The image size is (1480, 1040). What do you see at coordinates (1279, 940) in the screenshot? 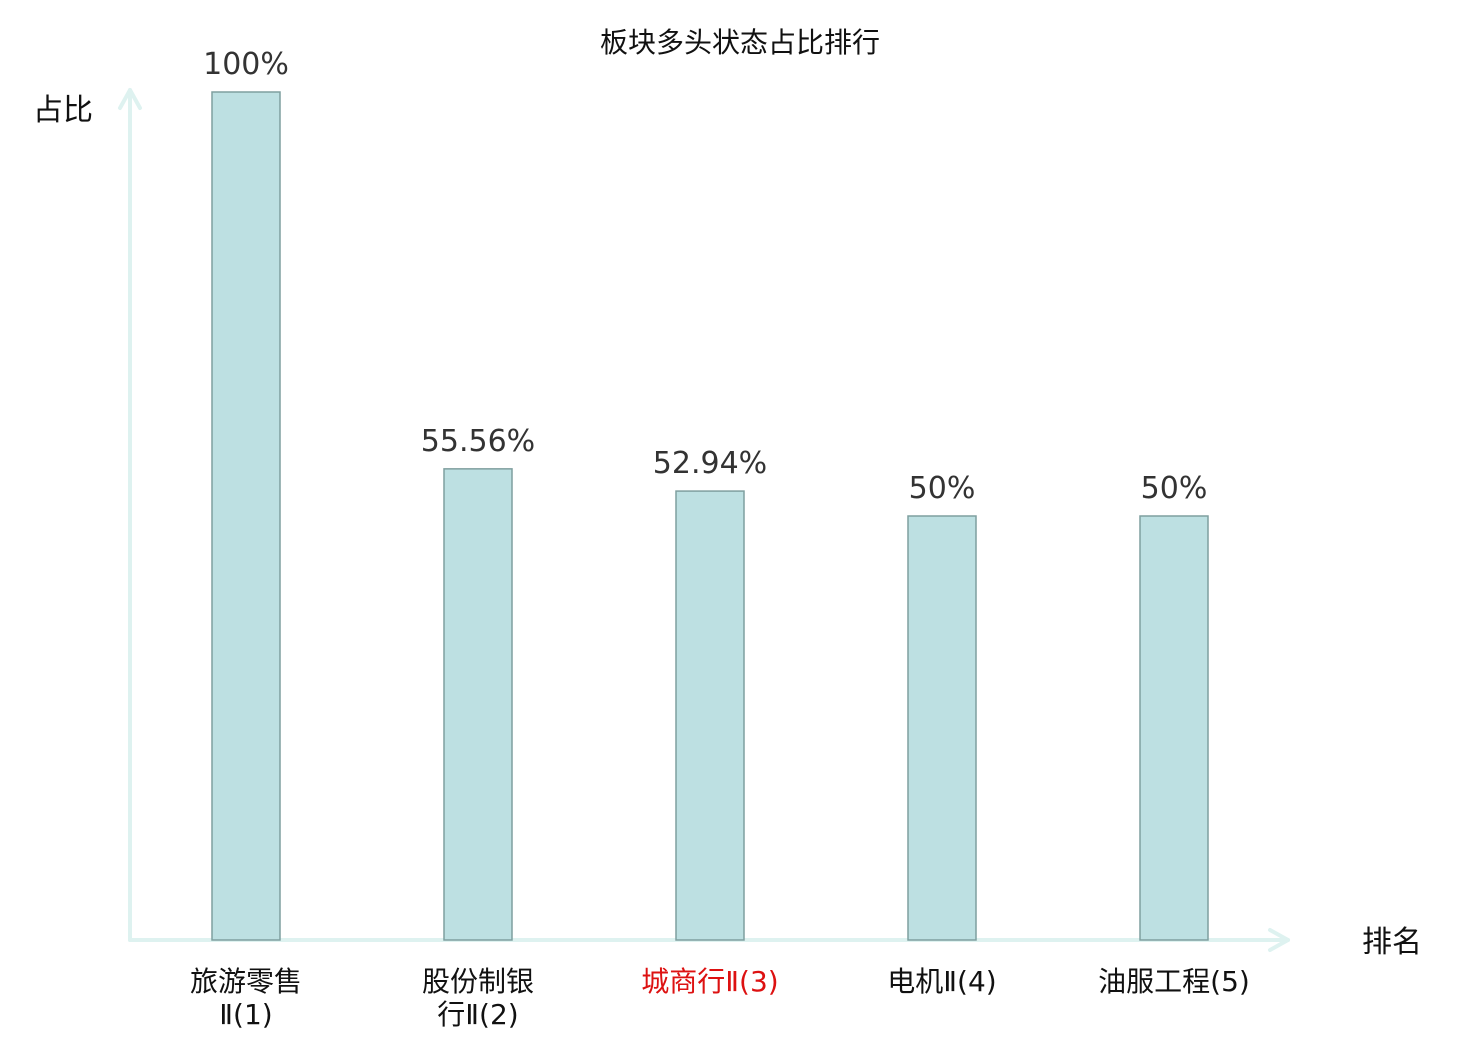
I see `x-axis-arrow` at bounding box center [1279, 940].